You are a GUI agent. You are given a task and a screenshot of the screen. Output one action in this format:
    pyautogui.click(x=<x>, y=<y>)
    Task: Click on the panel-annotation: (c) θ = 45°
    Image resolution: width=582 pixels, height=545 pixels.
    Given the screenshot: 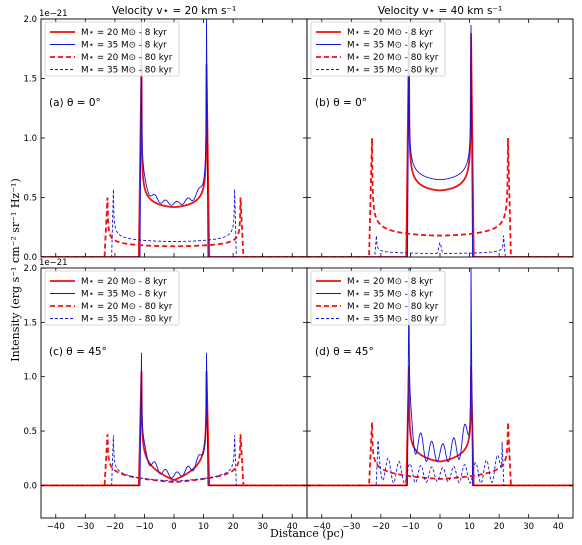 What is the action you would take?
    pyautogui.click(x=78, y=352)
    